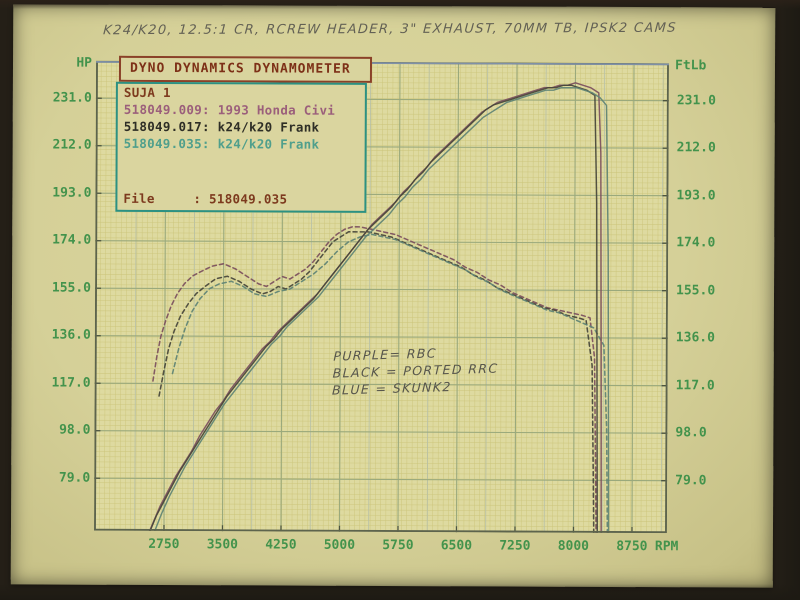 Image resolution: width=800 pixels, height=600 pixels. What do you see at coordinates (696, 243) in the screenshot?
I see `ftlb-tick-label: 174.0` at bounding box center [696, 243].